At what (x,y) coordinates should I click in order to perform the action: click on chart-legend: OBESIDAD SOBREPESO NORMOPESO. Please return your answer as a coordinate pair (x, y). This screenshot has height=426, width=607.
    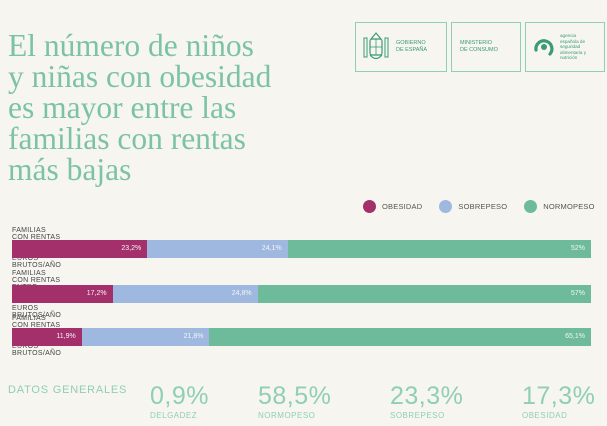
    Looking at the image, I should click on (485, 206).